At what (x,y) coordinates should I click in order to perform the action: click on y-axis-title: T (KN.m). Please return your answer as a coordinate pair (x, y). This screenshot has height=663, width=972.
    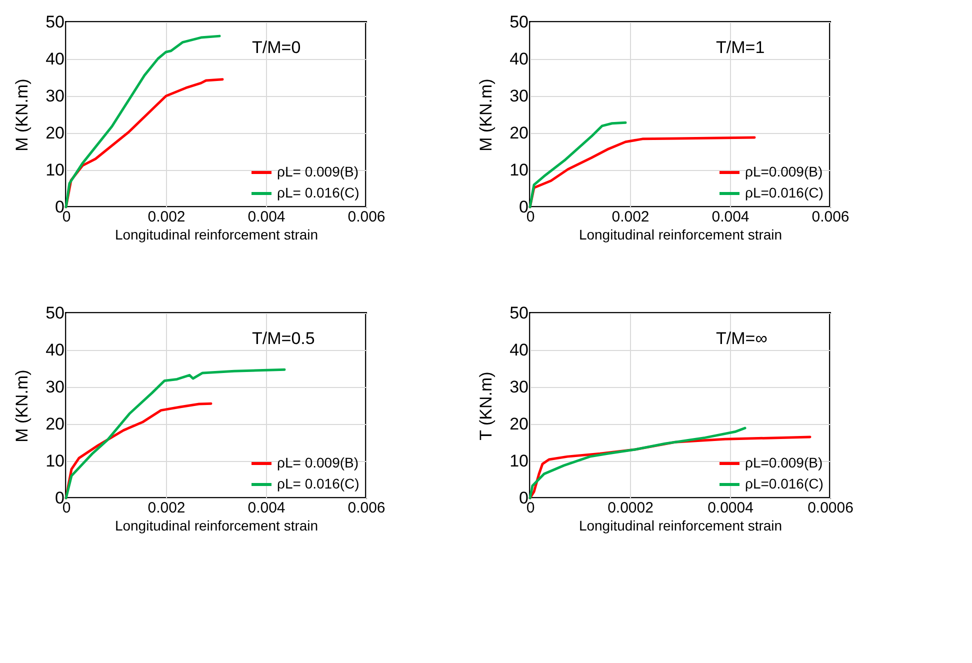
    Looking at the image, I should click on (486, 406).